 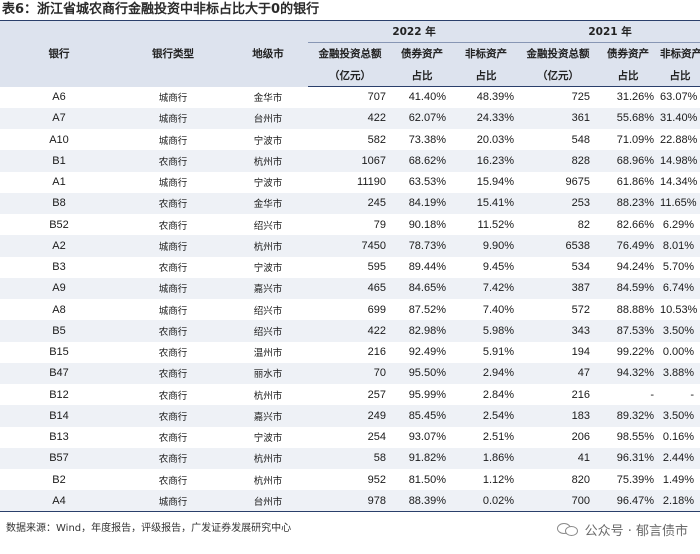 I want to click on cell-bond-ratio-2021: -, so click(x=652, y=394).